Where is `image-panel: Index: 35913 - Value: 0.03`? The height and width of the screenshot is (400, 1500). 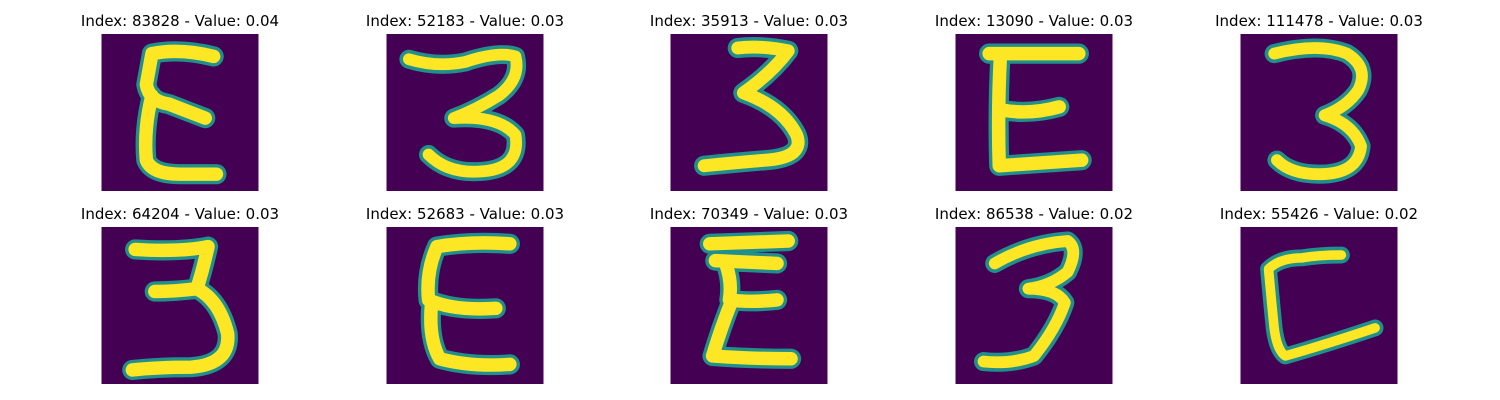 image-panel: Index: 35913 - Value: 0.03 is located at coordinates (749, 102).